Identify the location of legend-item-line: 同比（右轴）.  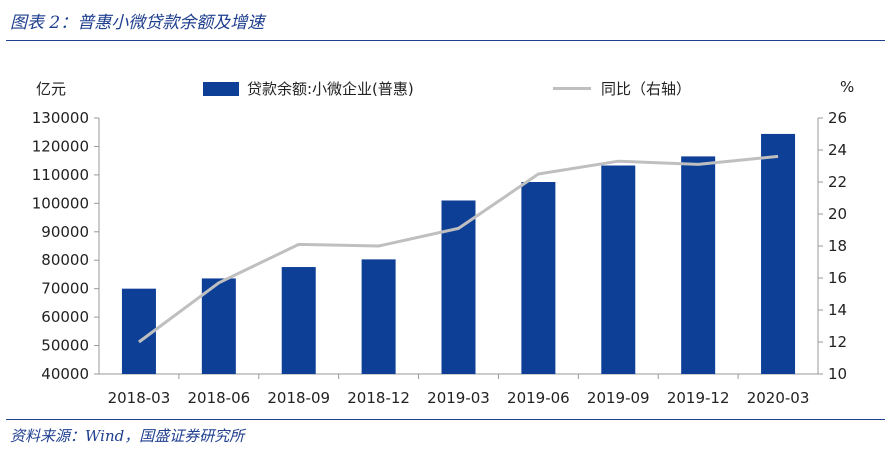
(622, 88).